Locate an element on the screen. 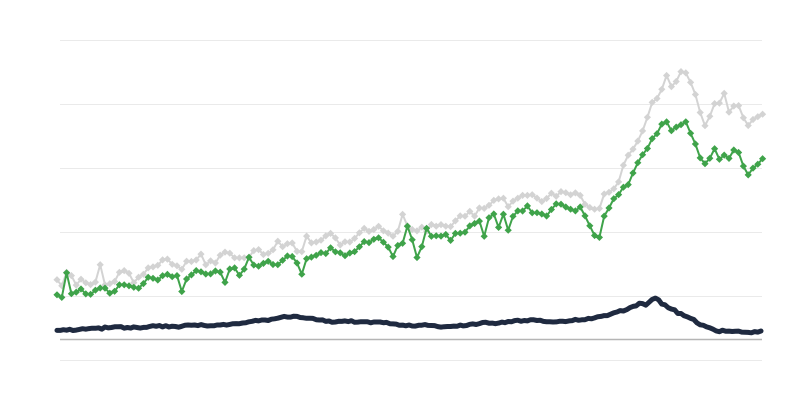  series-line-dark-navy is located at coordinates (409, 315).